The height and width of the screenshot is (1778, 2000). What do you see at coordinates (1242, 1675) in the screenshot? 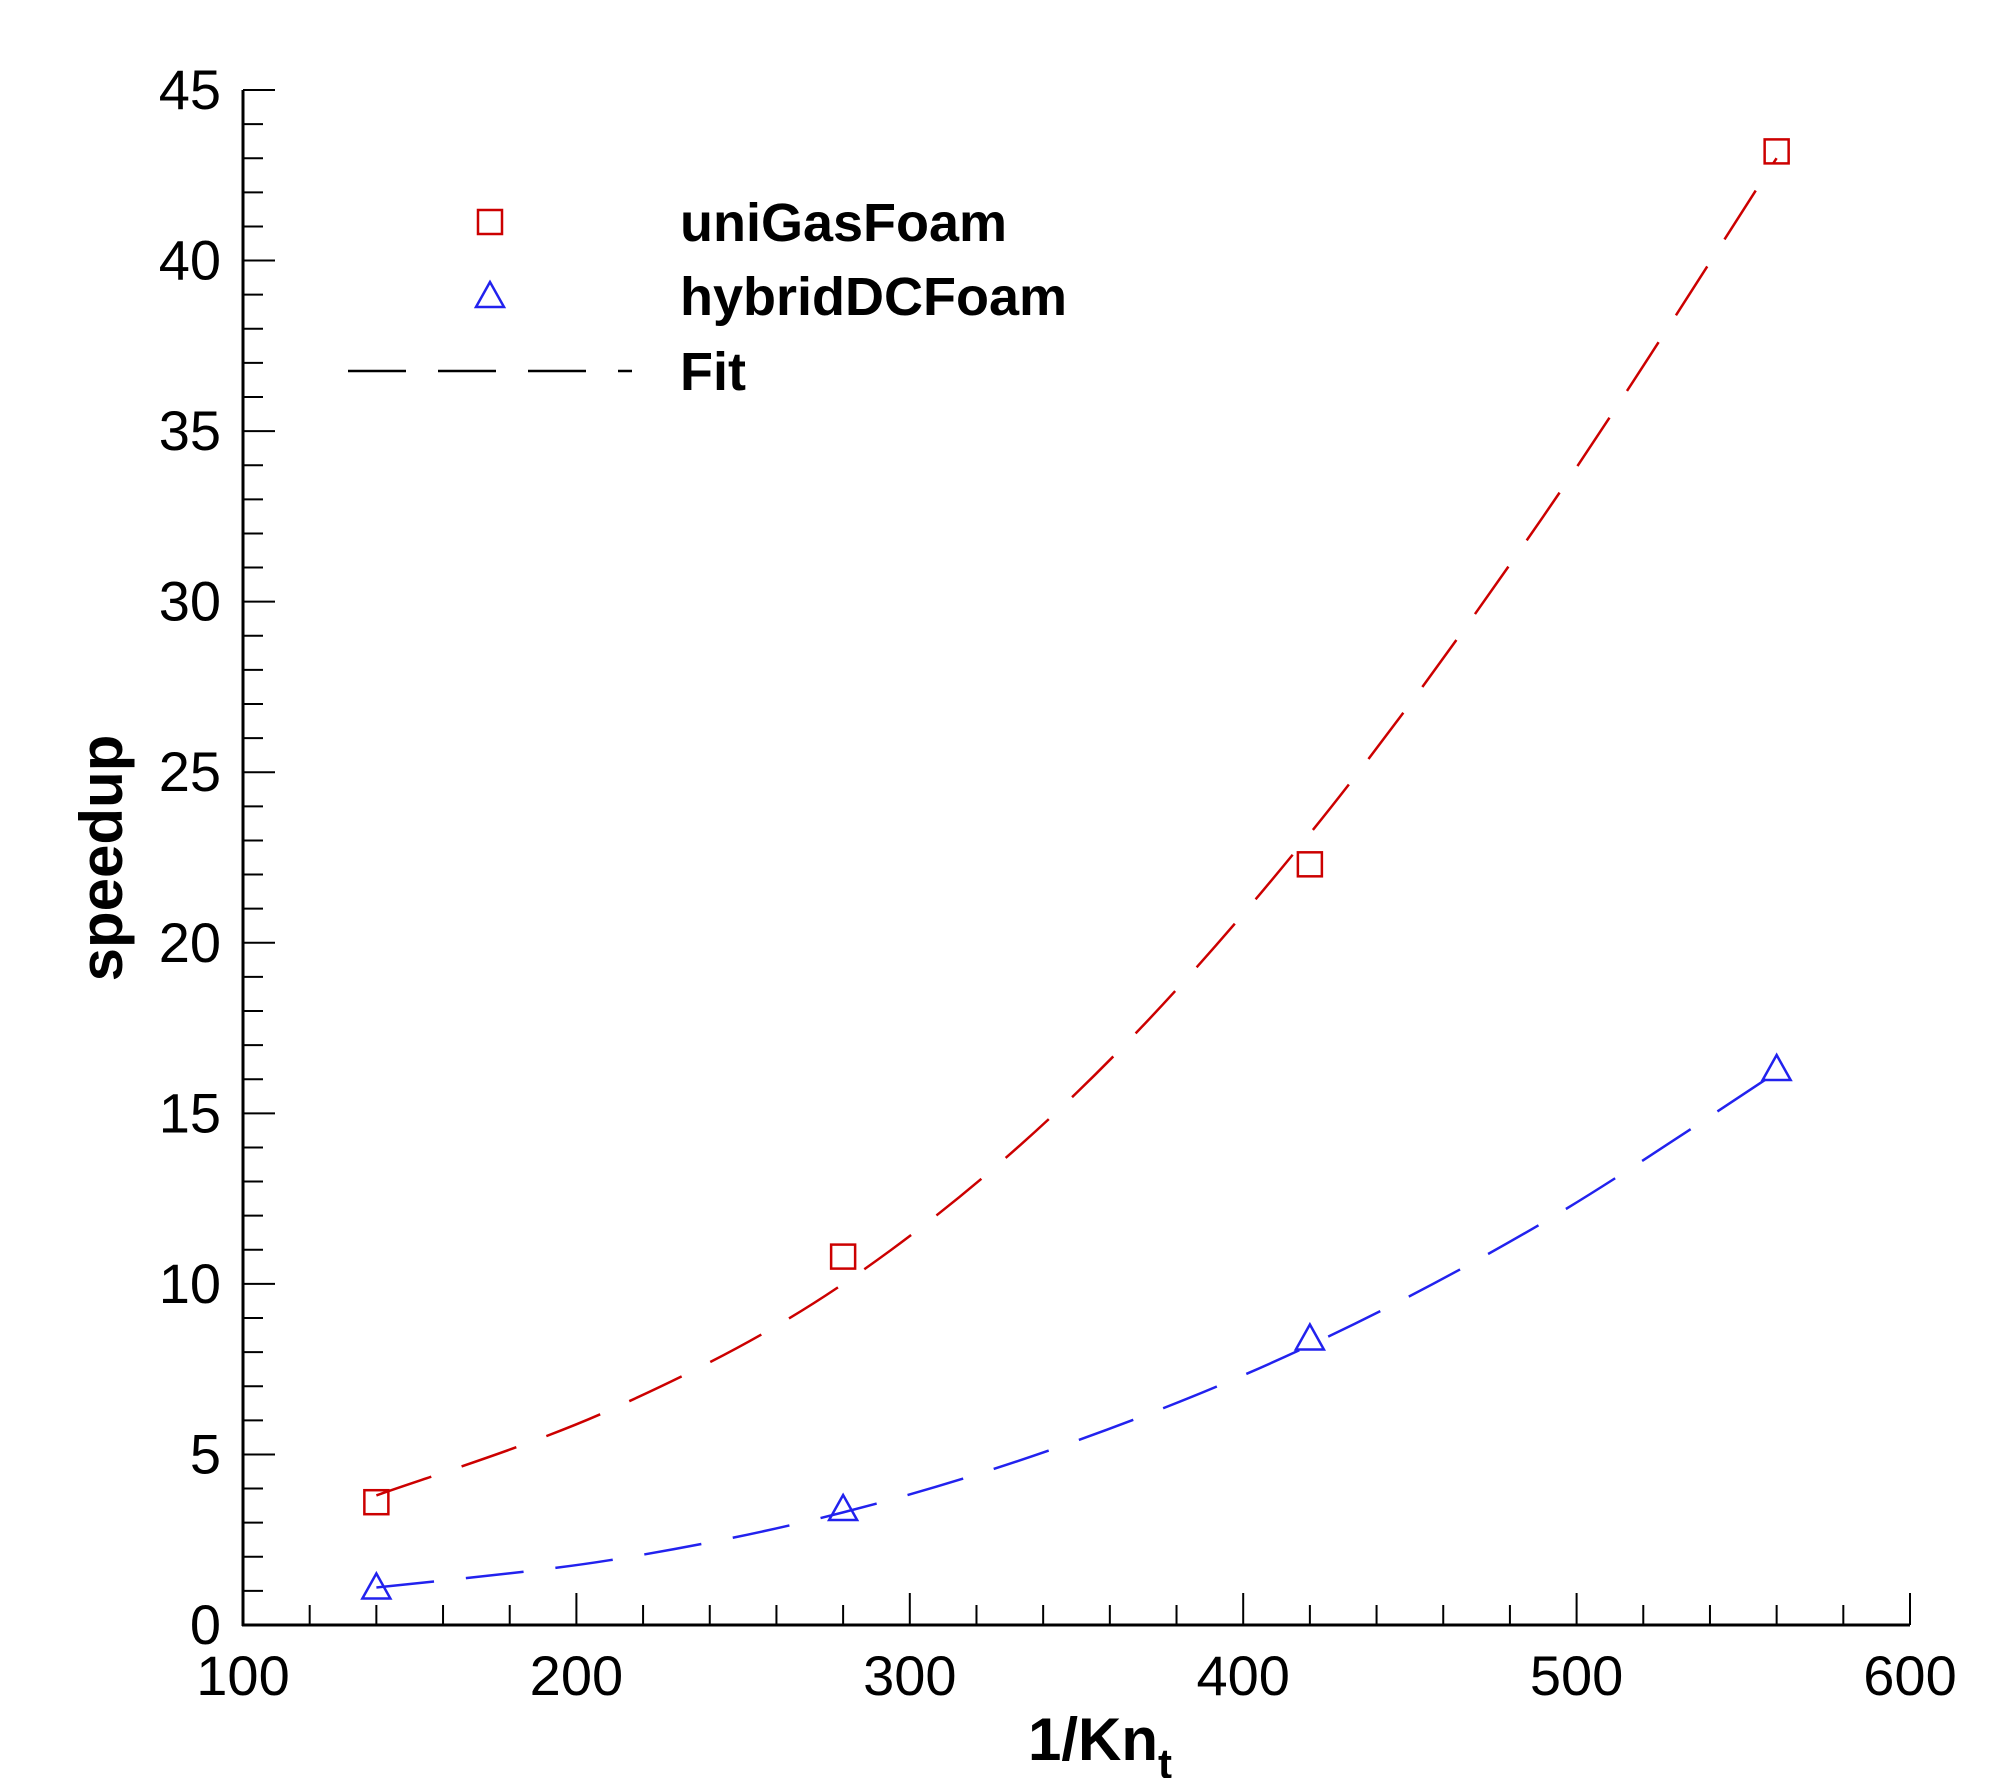
I see `x-tick-label: 400` at bounding box center [1242, 1675].